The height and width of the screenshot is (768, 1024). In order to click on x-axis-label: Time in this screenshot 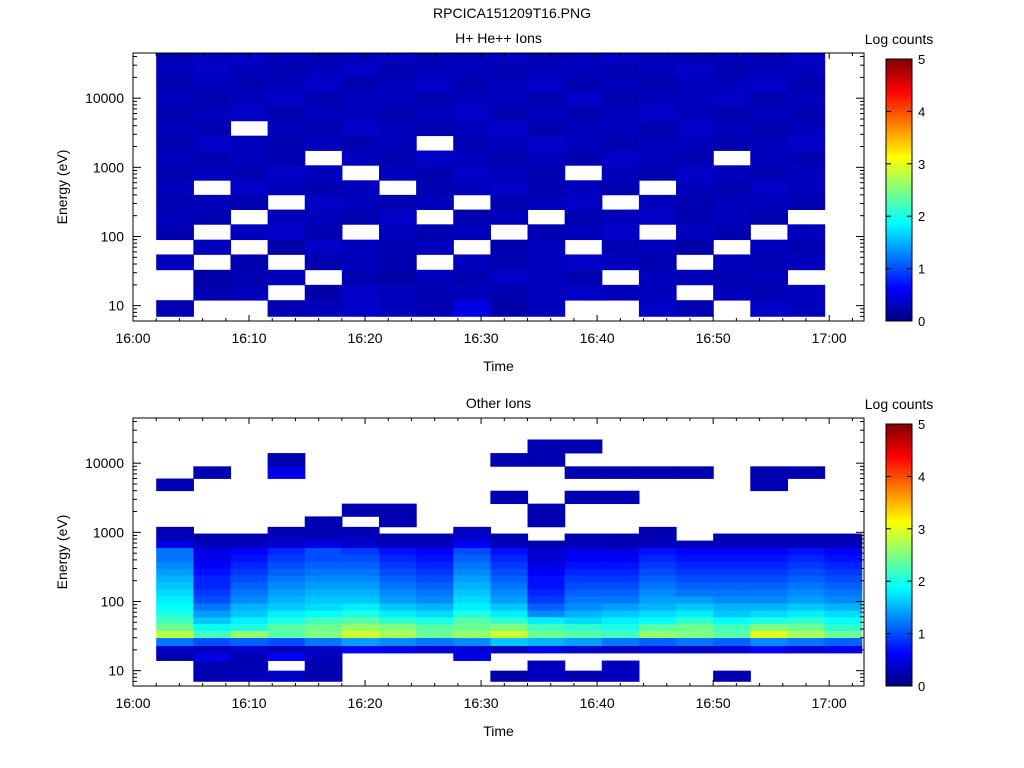, I will do `click(498, 366)`.